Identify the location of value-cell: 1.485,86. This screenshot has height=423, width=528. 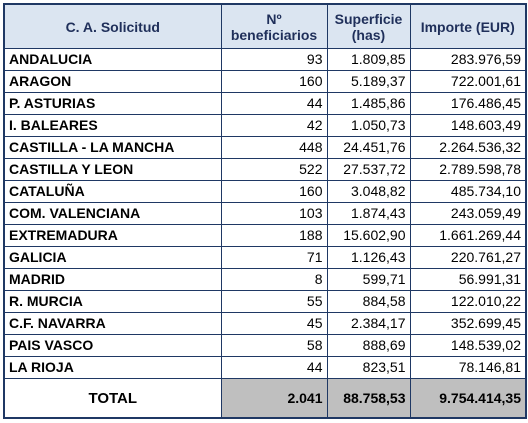
(368, 103).